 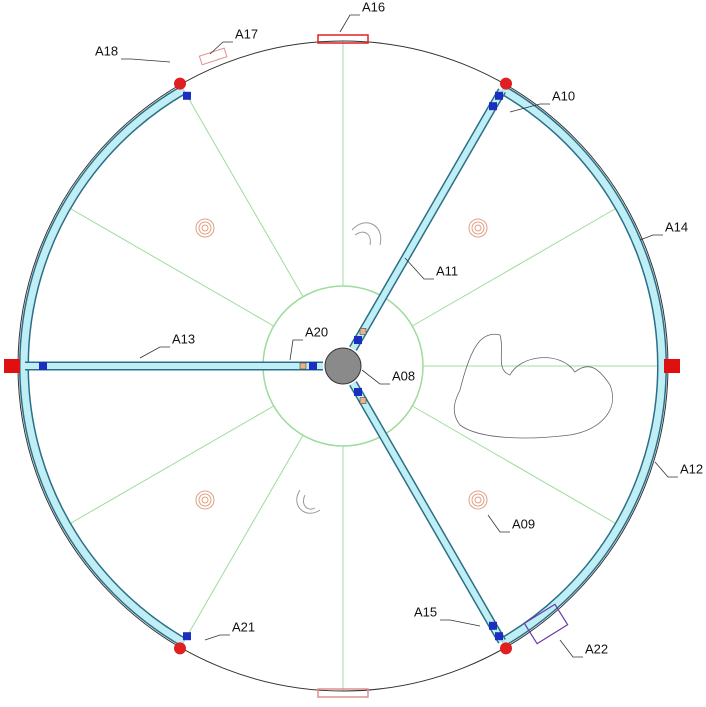 What do you see at coordinates (563, 95) in the screenshot?
I see `label: A10` at bounding box center [563, 95].